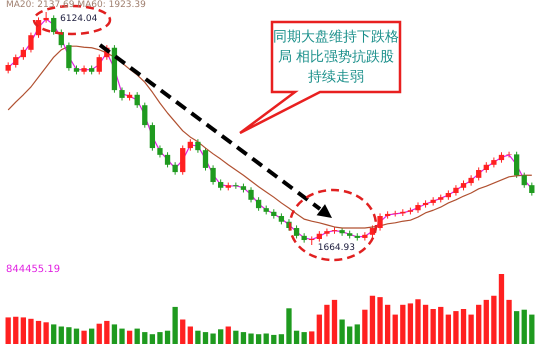 The height and width of the screenshot is (348, 542). Describe the element at coordinates (336, 248) in the screenshot. I see `annotation: 1664.93` at that location.